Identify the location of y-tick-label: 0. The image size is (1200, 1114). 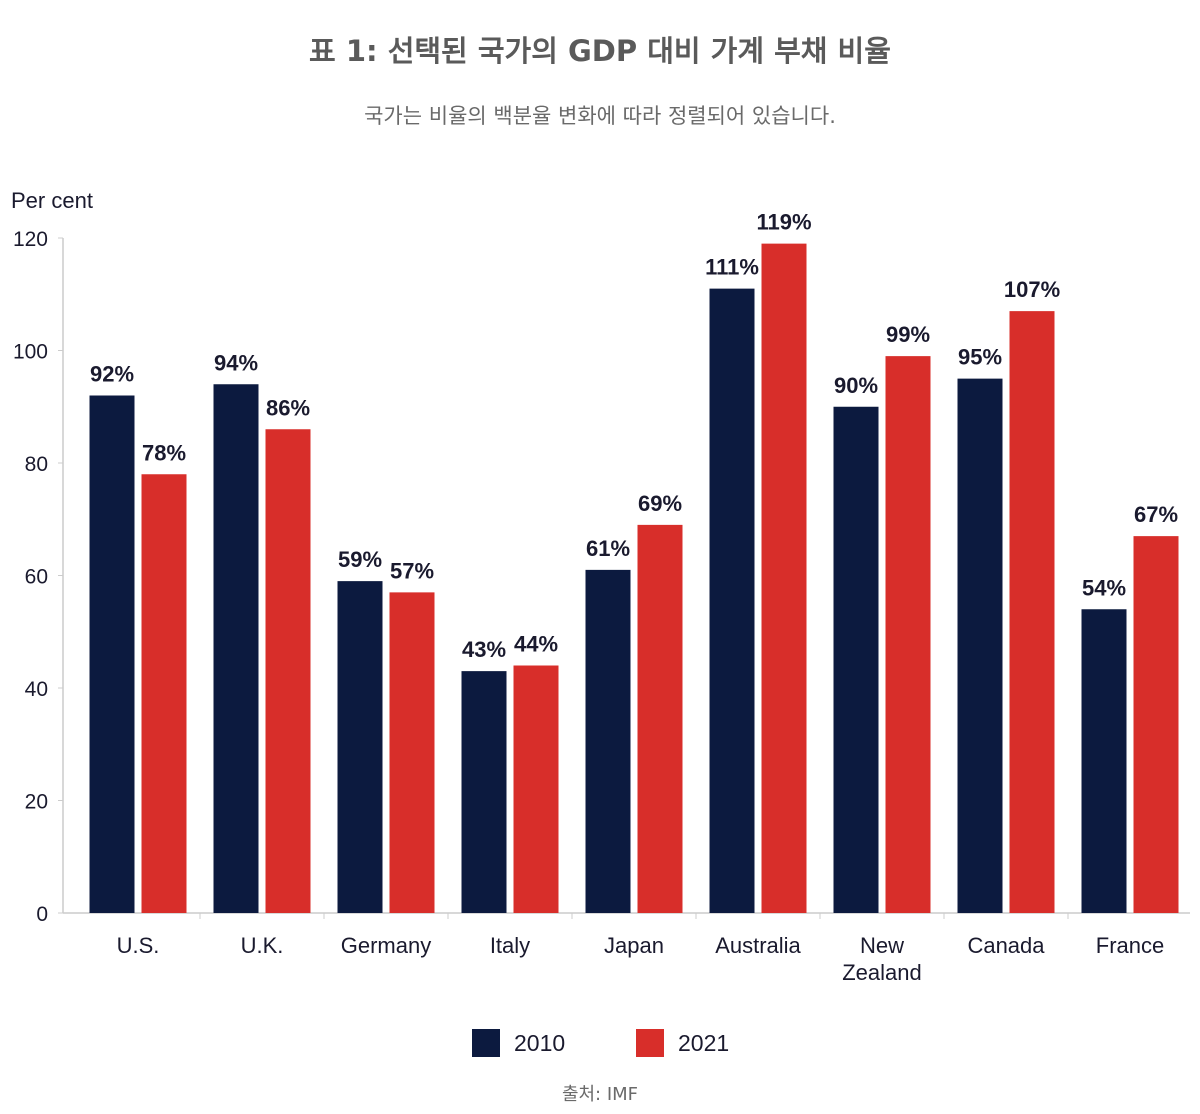
(42, 914).